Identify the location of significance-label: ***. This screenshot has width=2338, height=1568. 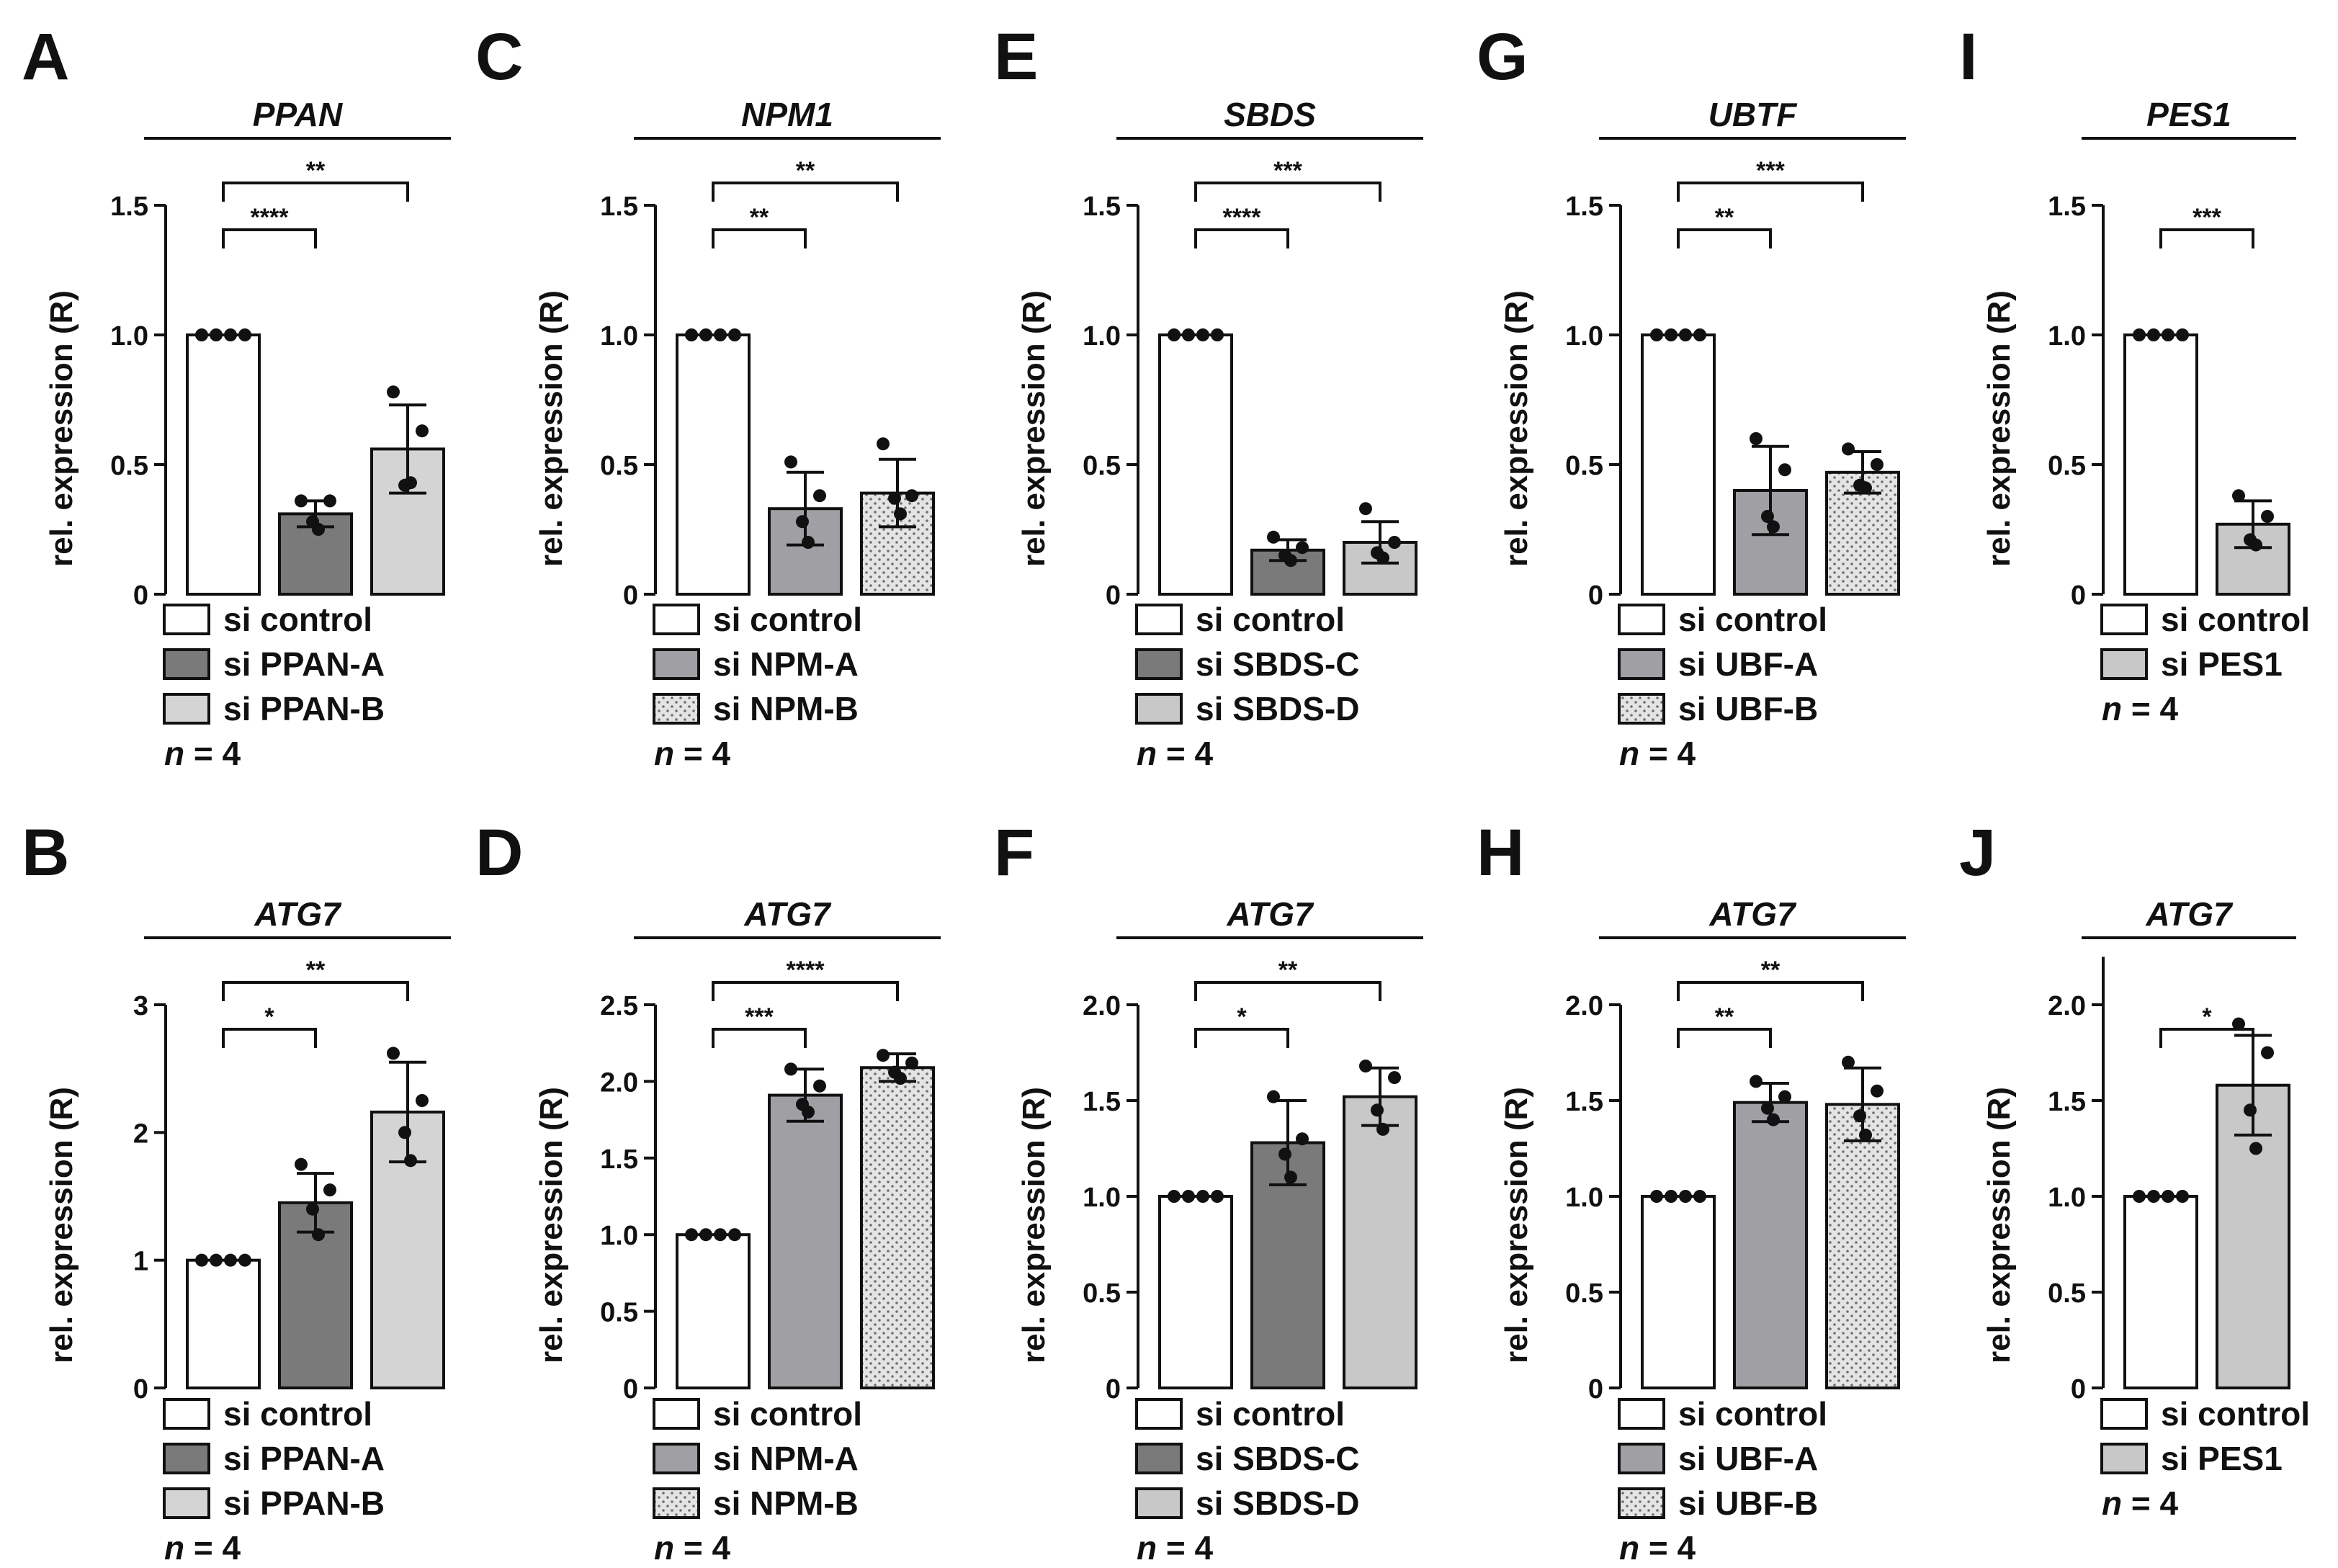
(1770, 171).